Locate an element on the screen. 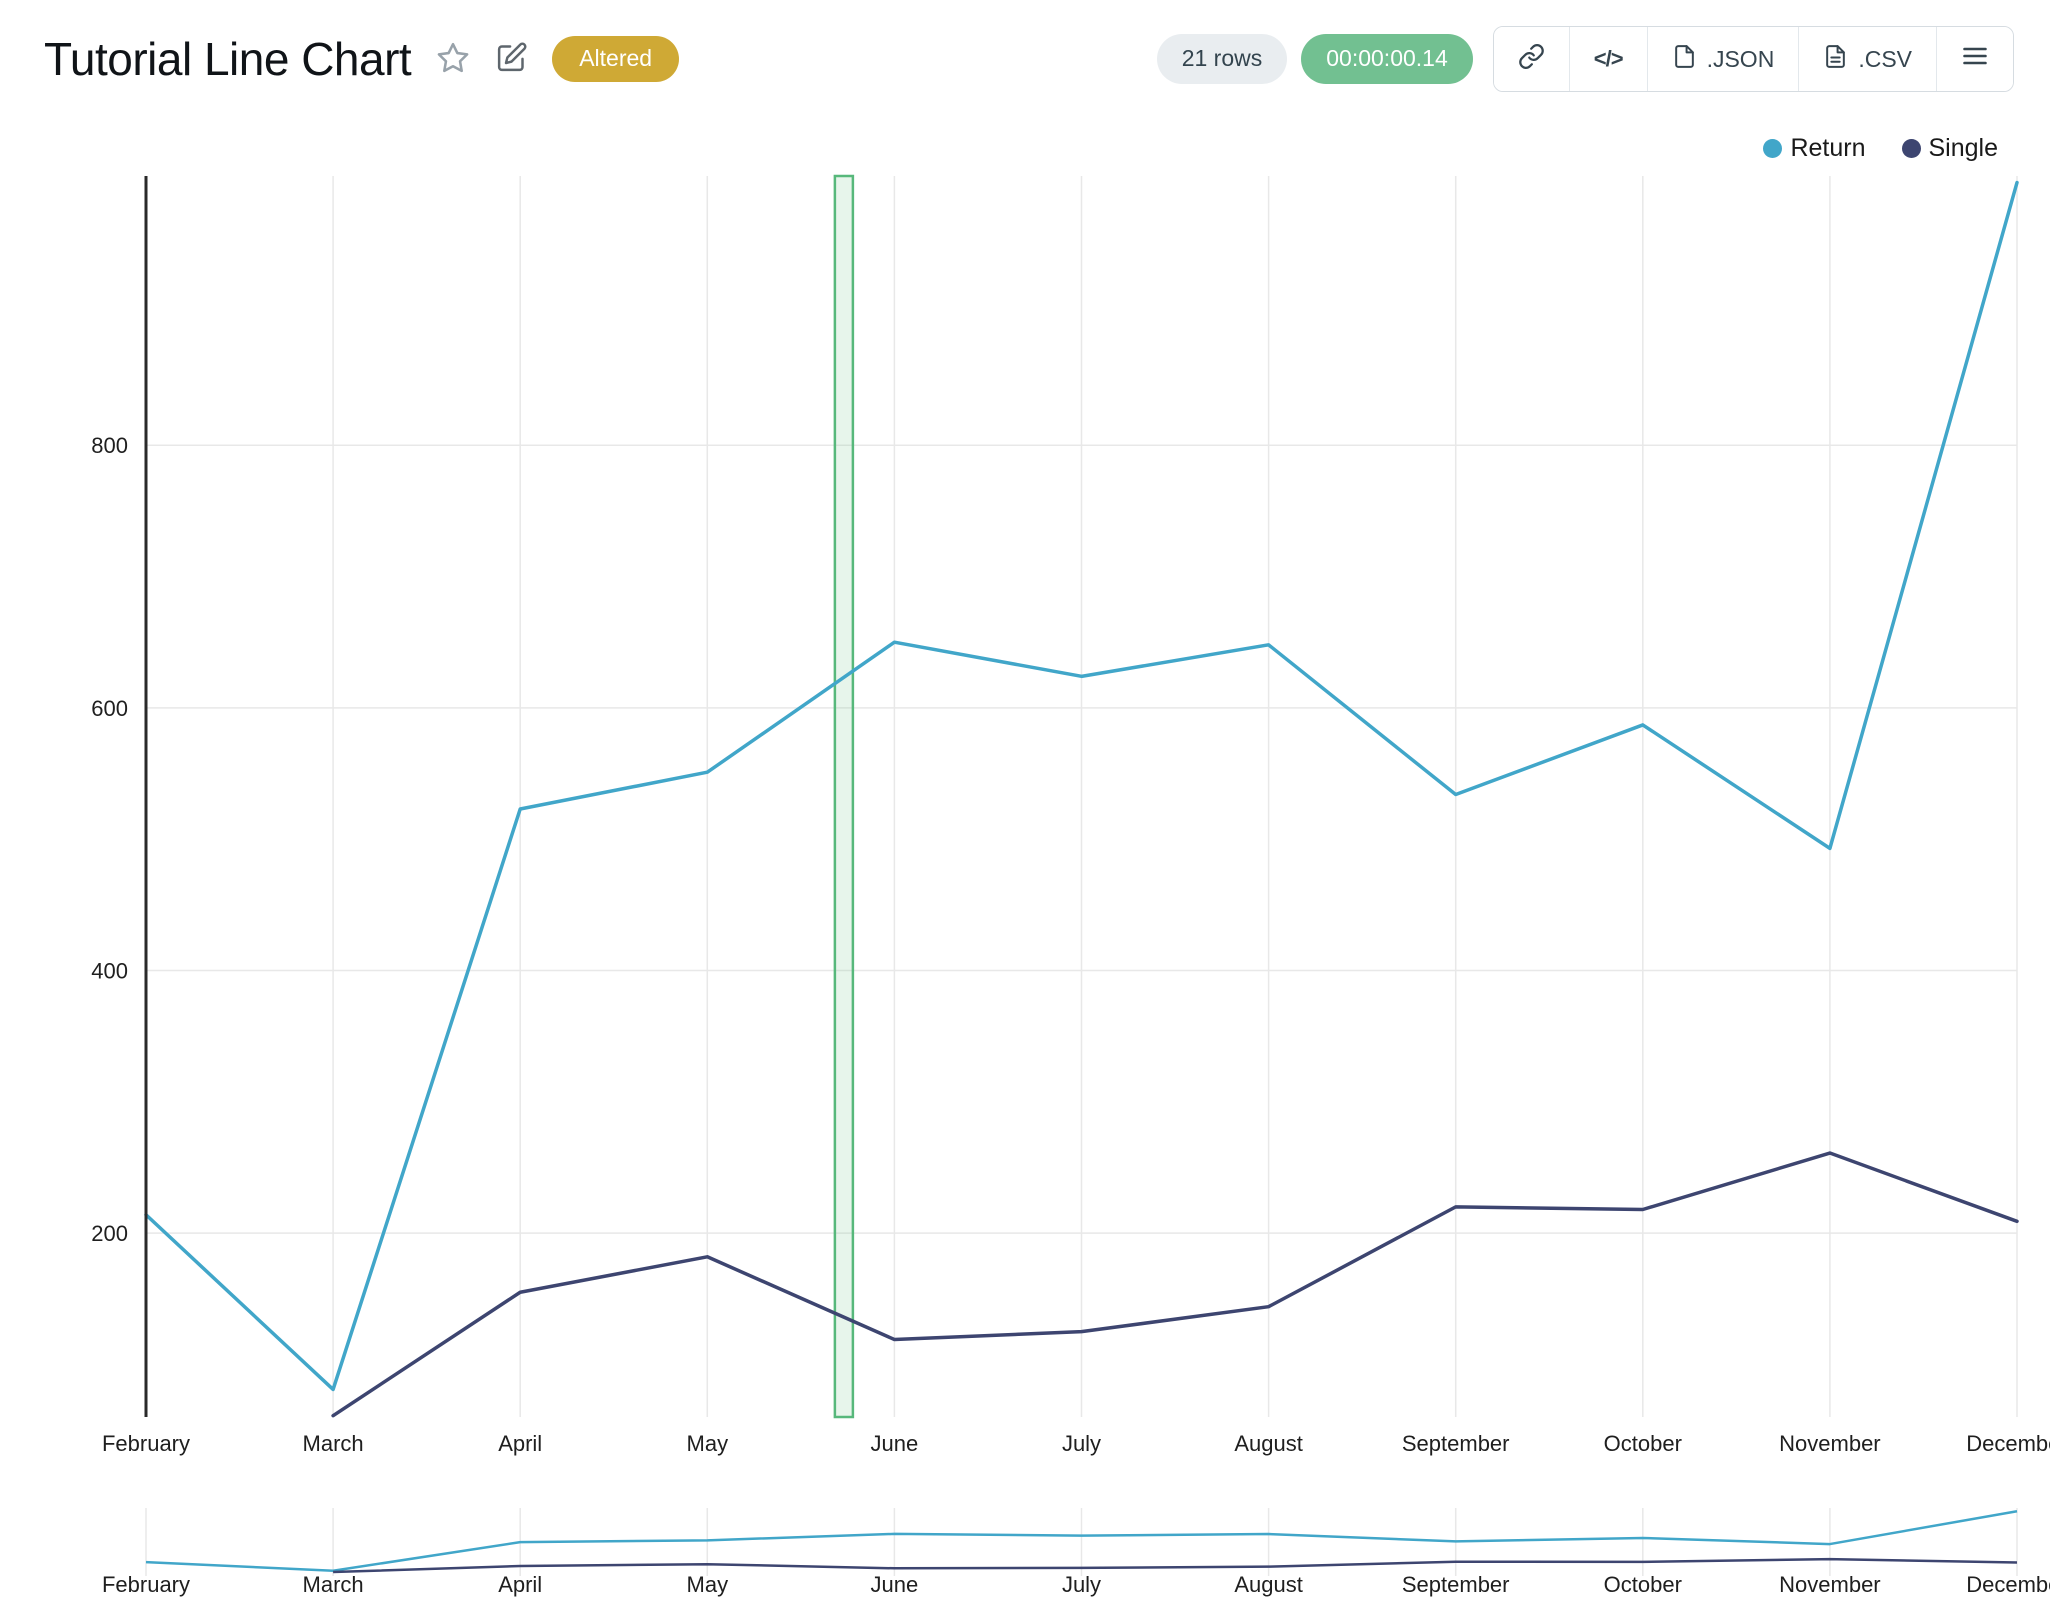 The image size is (2050, 1598). download-json-button: .JSON is located at coordinates (1722, 59).